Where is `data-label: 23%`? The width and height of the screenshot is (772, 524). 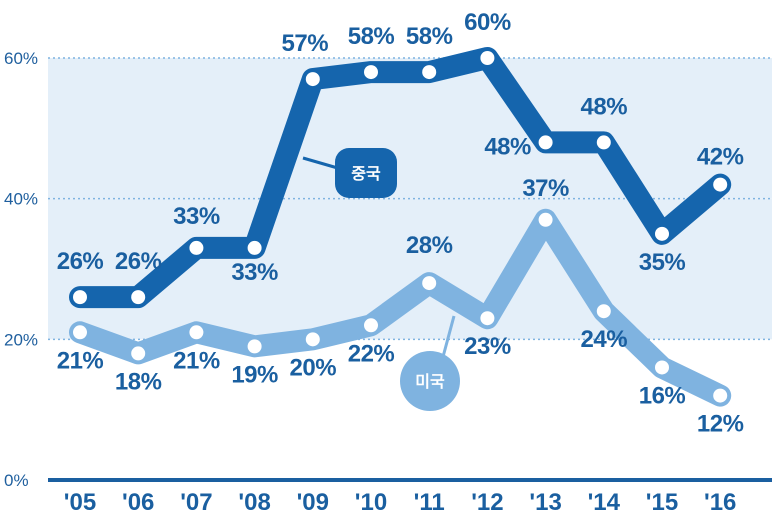 data-label: 23% is located at coordinates (487, 346).